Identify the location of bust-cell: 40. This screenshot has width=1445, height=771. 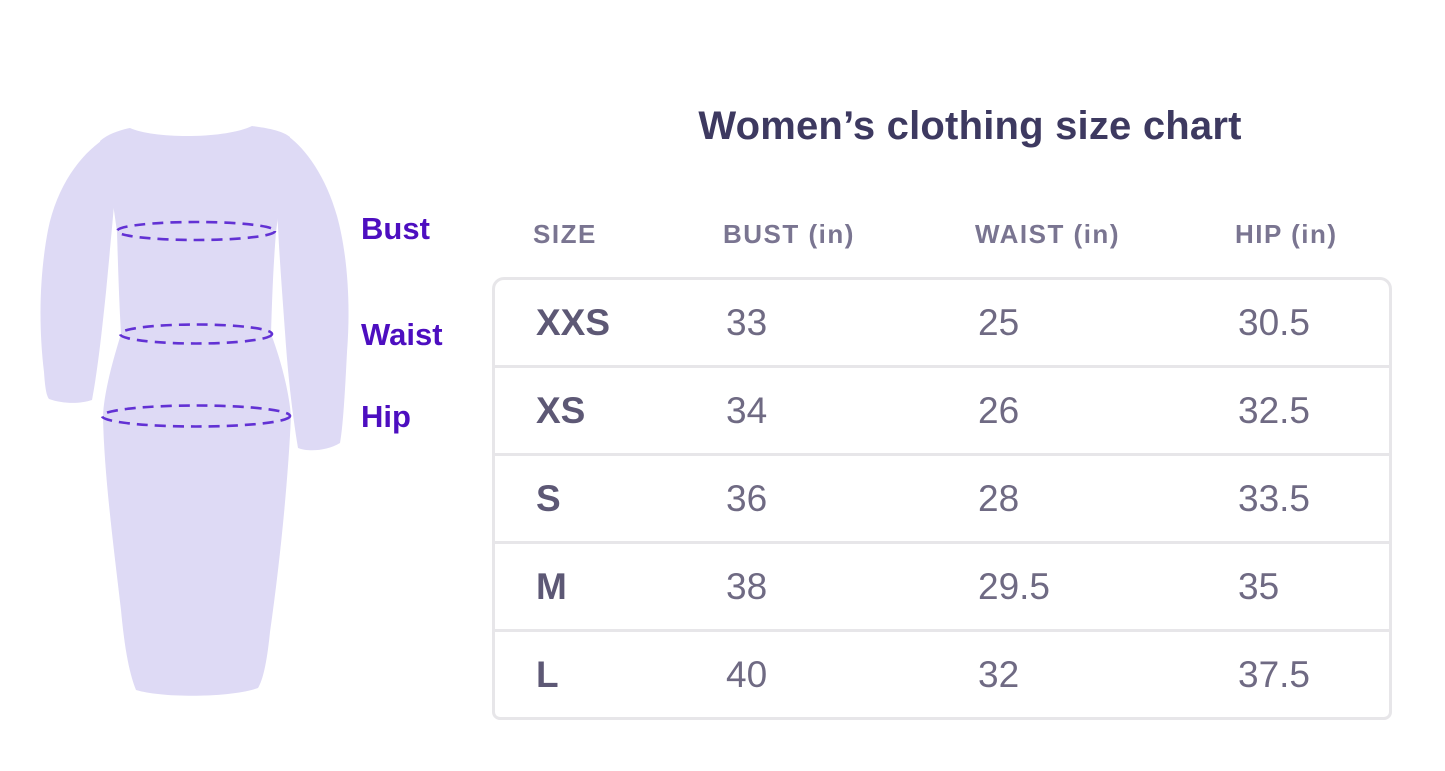
(747, 674).